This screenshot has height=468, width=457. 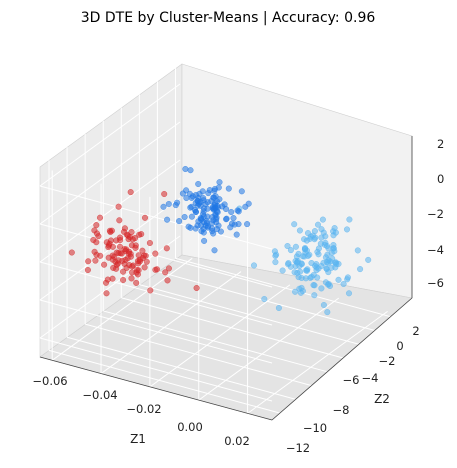 I want to click on y-tick-label: −8, so click(x=341, y=410).